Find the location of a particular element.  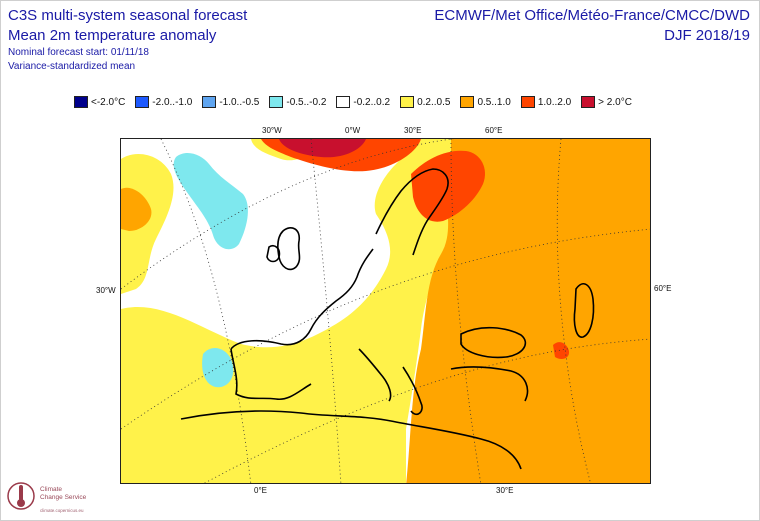

legend-label: -0.2..0.2 is located at coordinates (372, 102).